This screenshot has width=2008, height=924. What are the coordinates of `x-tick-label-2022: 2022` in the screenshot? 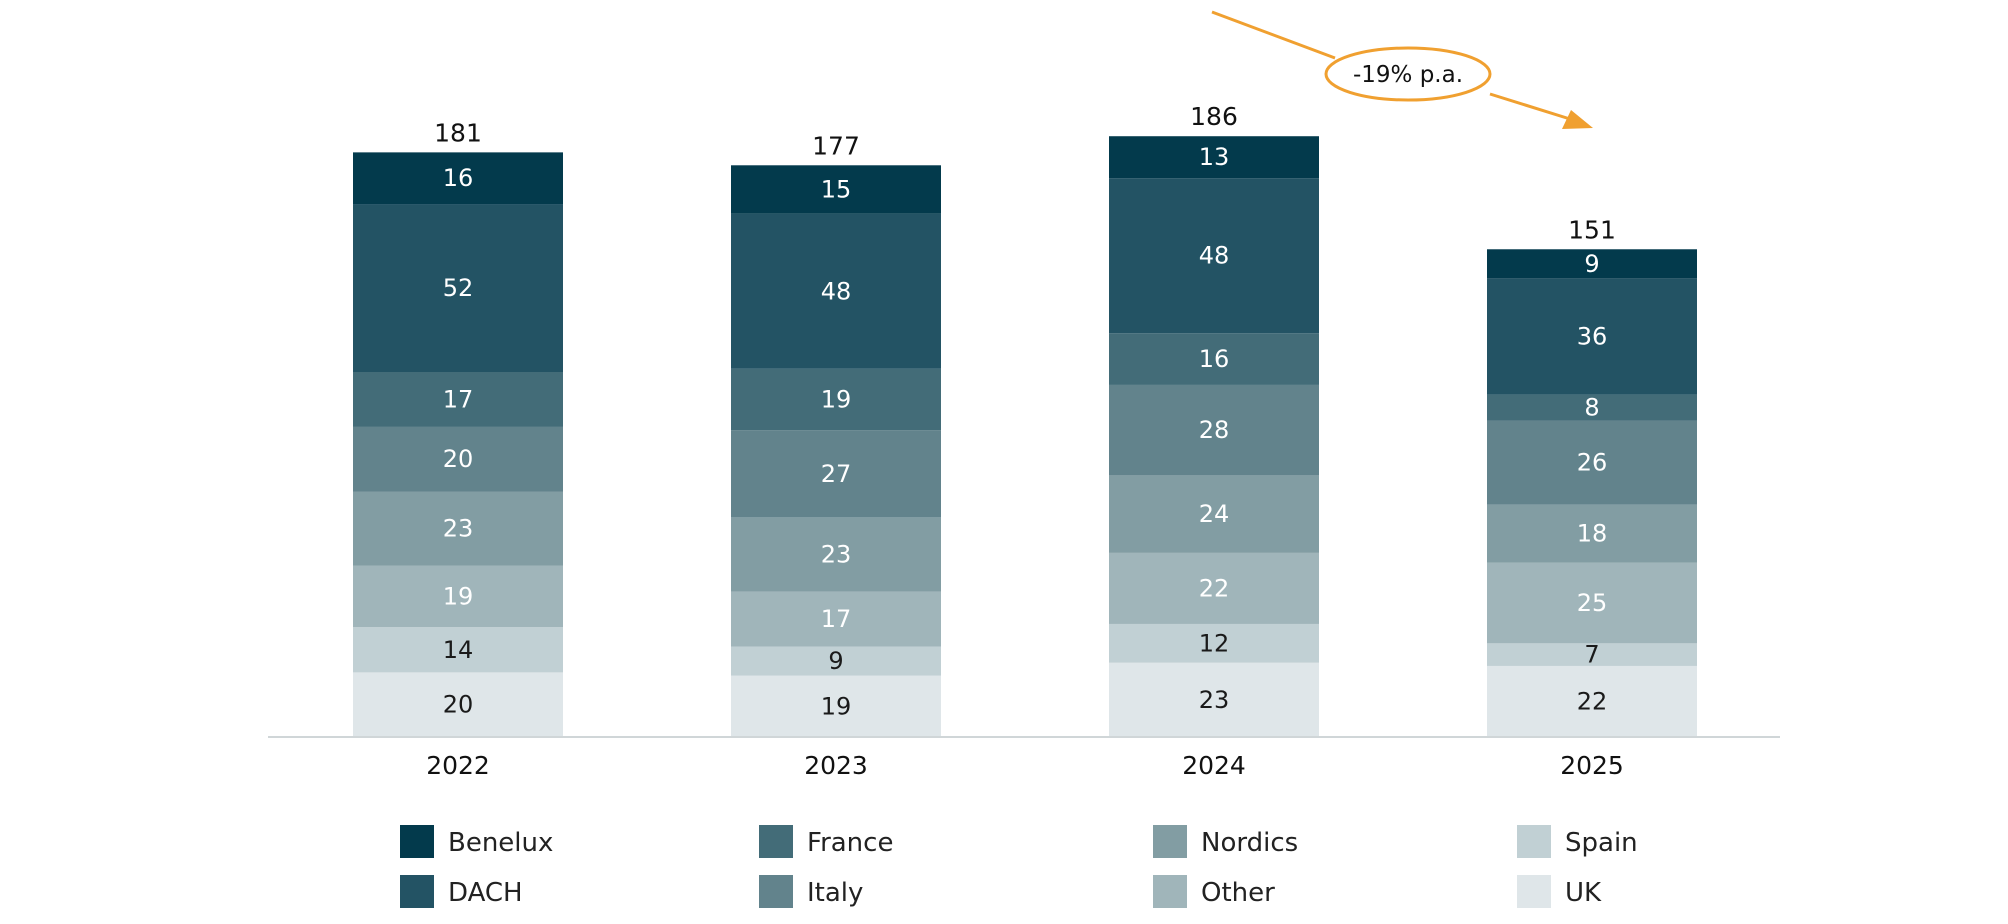 It's located at (458, 765).